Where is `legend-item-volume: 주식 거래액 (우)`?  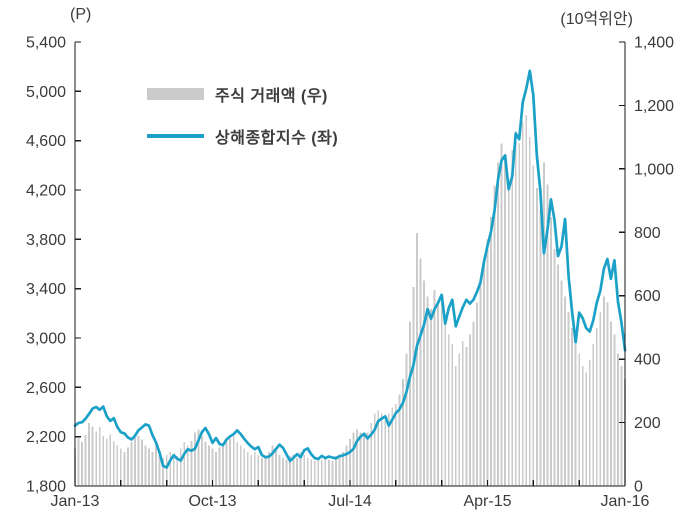
legend-item-volume: 주식 거래액 (우) is located at coordinates (242, 94).